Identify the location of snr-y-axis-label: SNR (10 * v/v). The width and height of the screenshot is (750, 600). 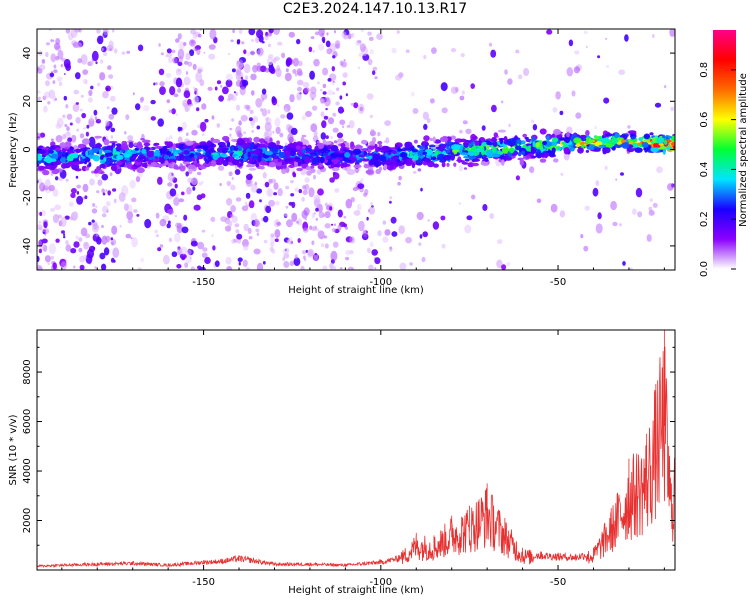
(13, 449).